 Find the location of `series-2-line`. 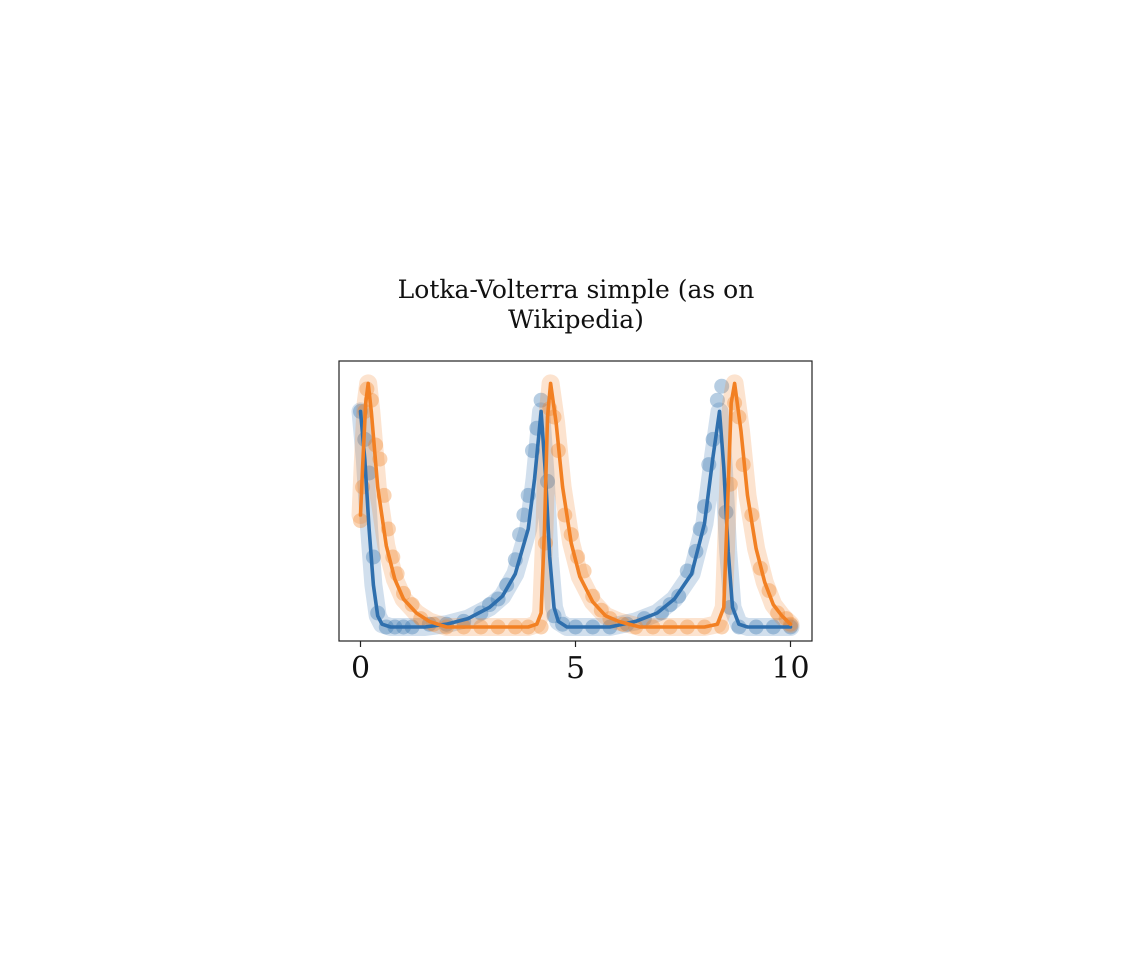

series-2-line is located at coordinates (575, 505).